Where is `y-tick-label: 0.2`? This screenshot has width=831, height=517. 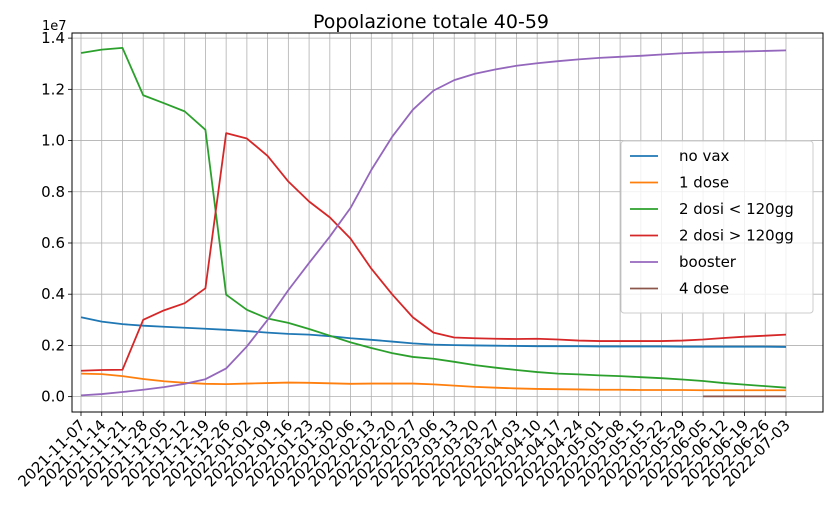 y-tick-label: 0.2 is located at coordinates (53, 345).